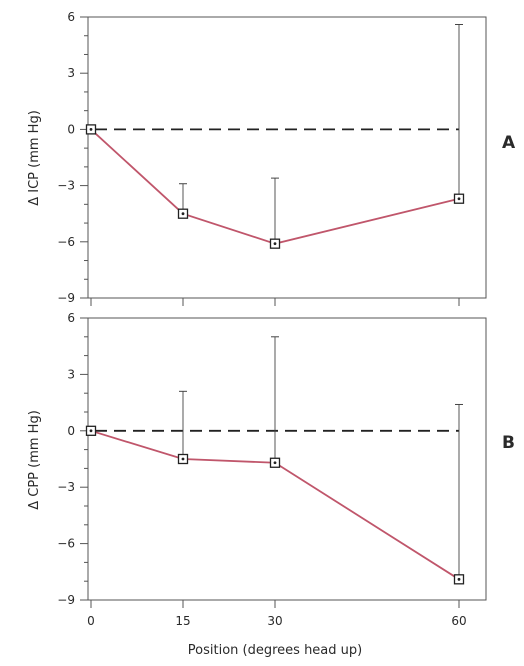 The image size is (524, 666). I want to click on panel-b-y-tick-label: 3, so click(71, 374).